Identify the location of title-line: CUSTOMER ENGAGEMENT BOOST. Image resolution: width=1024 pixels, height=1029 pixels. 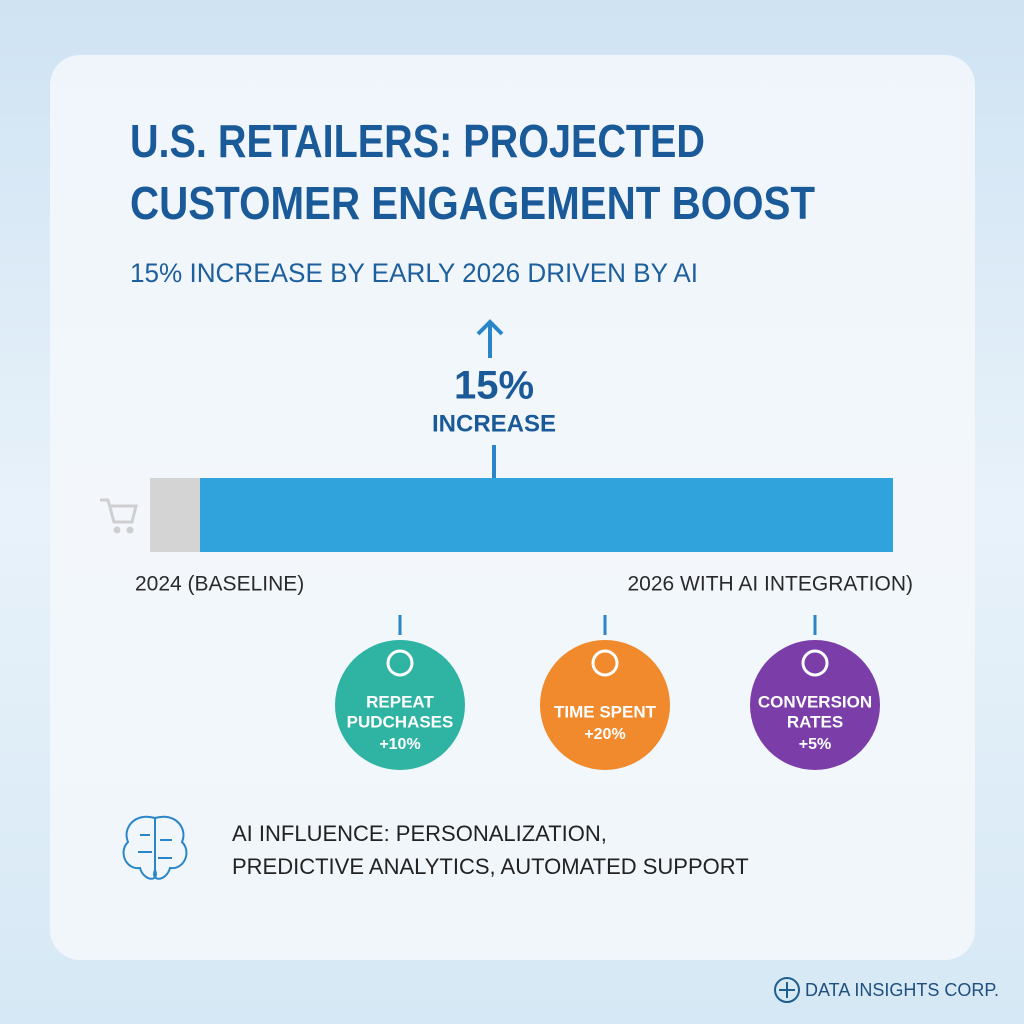
(472, 203).